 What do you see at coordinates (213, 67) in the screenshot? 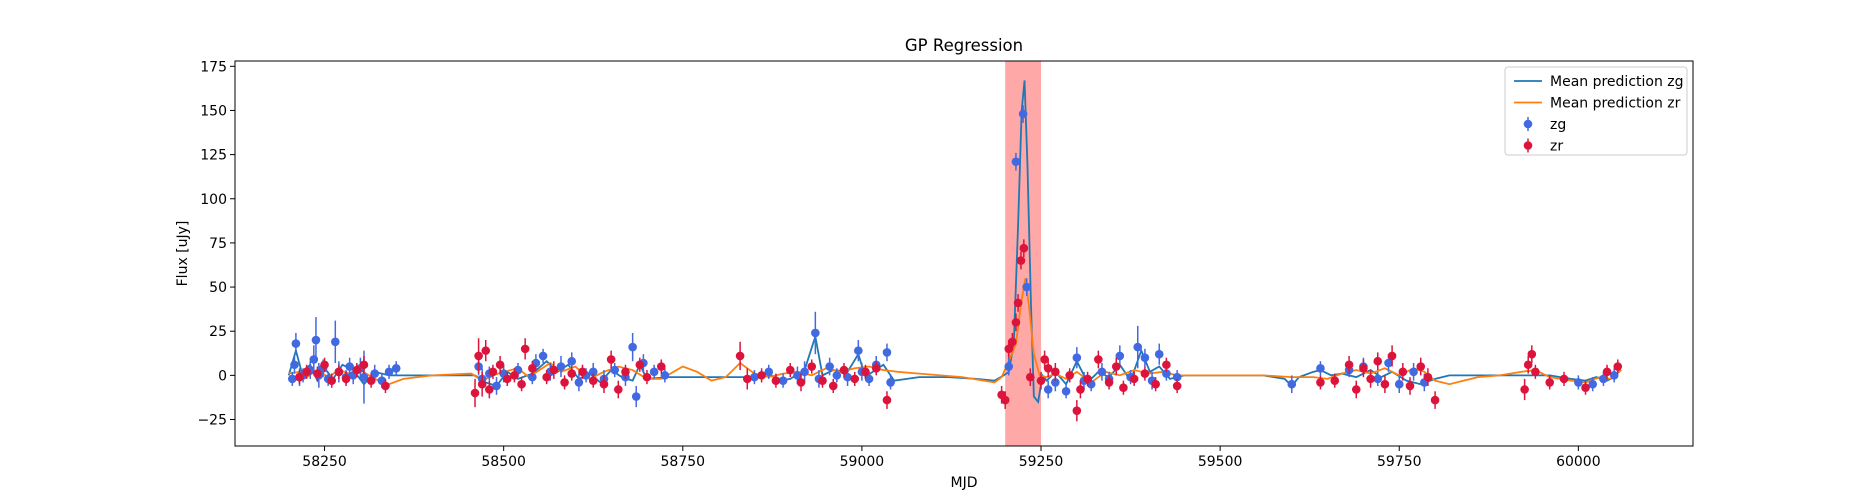
I see `y-tick-label: 175` at bounding box center [213, 67].